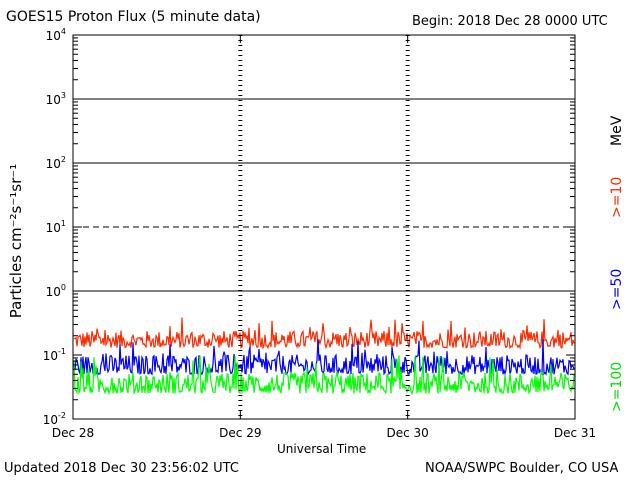 The height and width of the screenshot is (480, 640). What do you see at coordinates (133, 17) in the screenshot?
I see `chart-title: GOES15 Proton Flux (5 minute data)` at bounding box center [133, 17].